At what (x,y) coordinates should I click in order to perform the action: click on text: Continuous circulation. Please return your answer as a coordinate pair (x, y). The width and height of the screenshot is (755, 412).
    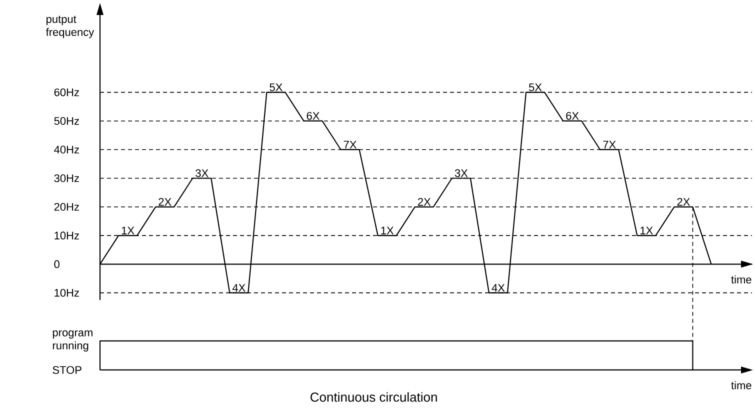
    Looking at the image, I should click on (373, 397).